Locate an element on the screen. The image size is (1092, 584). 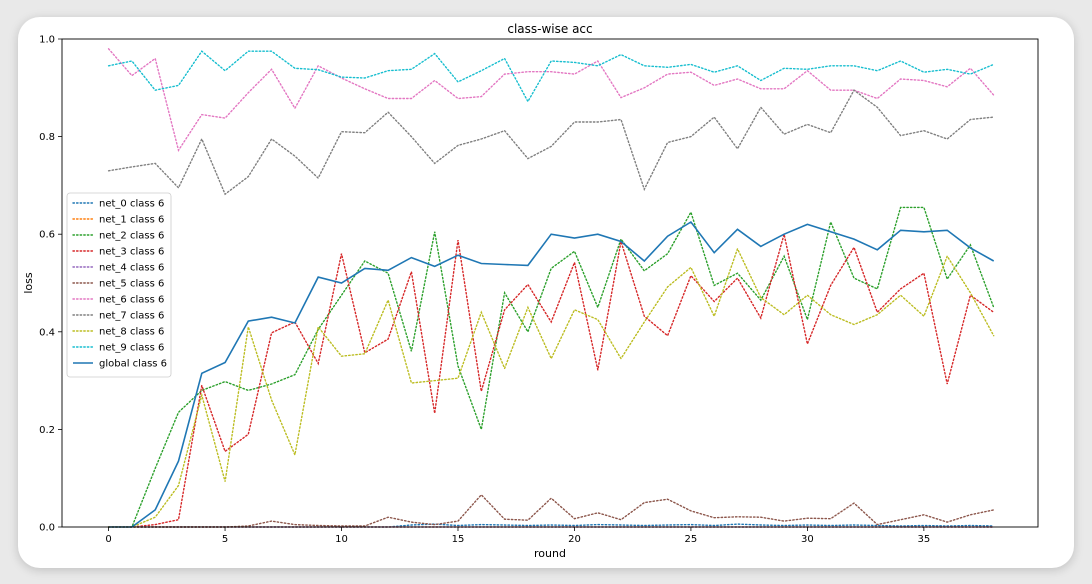
legend-entry-label: global class 6 is located at coordinates (133, 364).